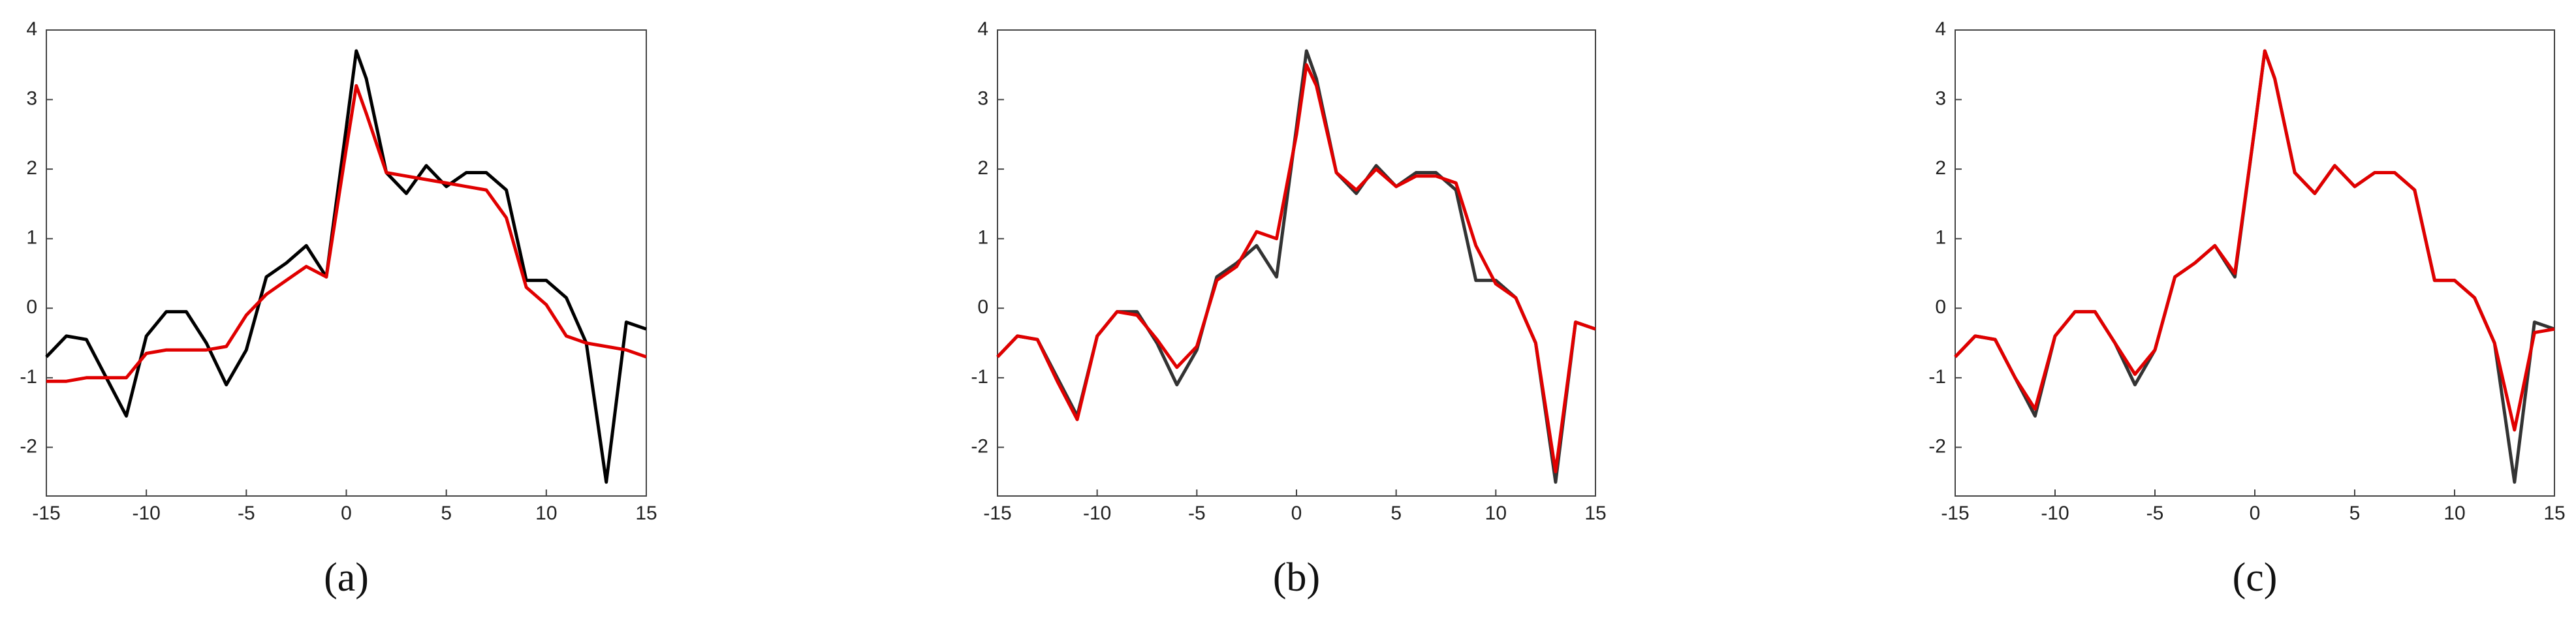  What do you see at coordinates (1296, 577) in the screenshot?
I see `caption: (b)` at bounding box center [1296, 577].